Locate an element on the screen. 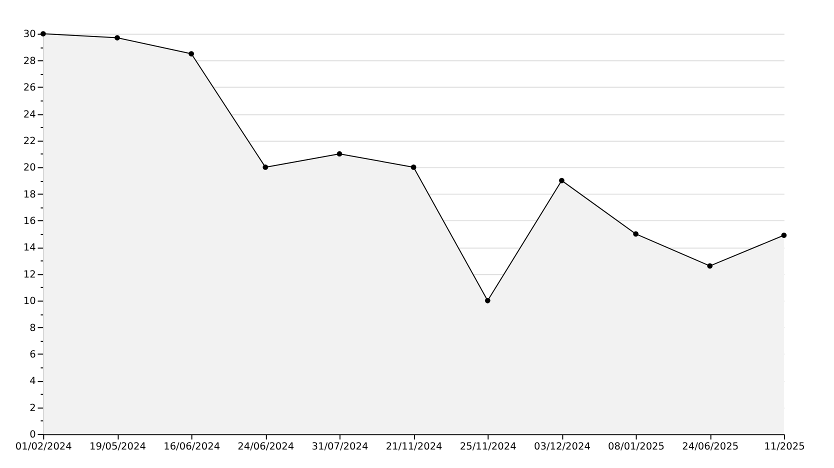  x-tick-label: 31/07/2024 is located at coordinates (340, 446).